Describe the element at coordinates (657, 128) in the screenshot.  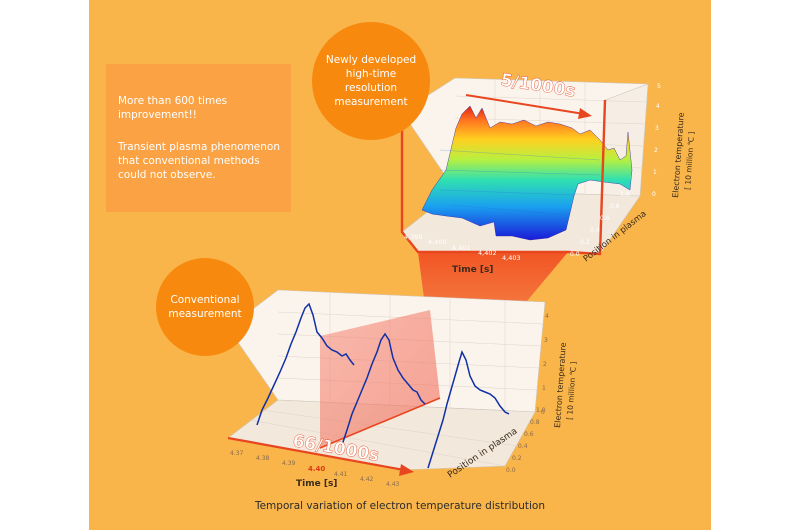
I see `top-z-tick: 3` at that location.